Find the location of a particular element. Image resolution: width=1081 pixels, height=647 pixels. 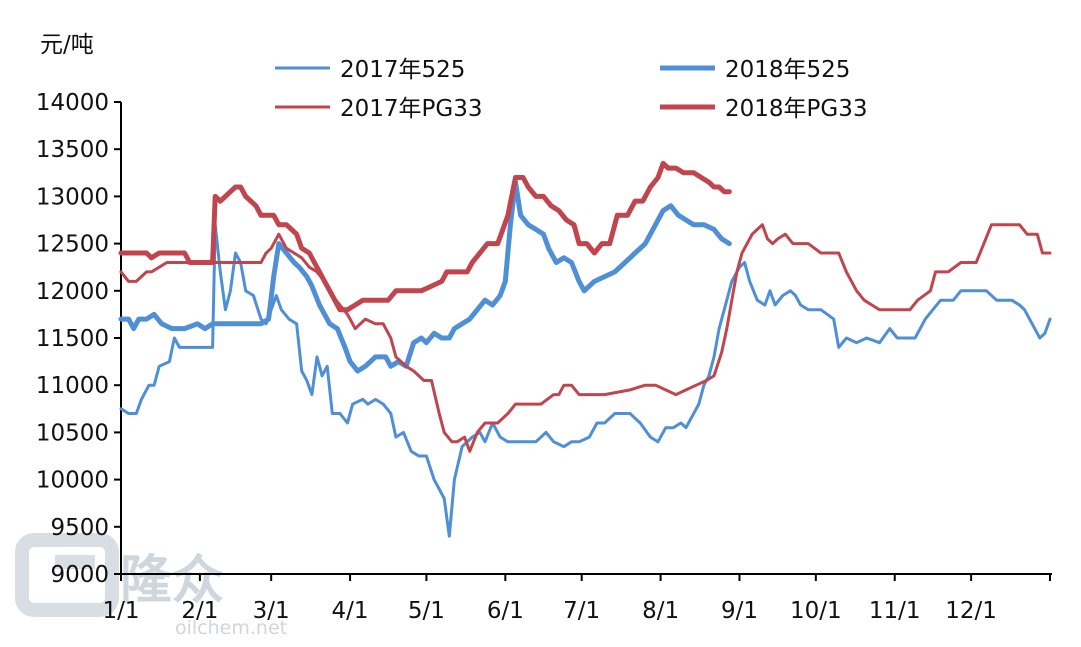

x-ticks: 1/1 2/1 3/1 4/1 5/1 6/1 7/1 8/1 9/1 10/1 11/1 12/1 is located at coordinates (576, 599).